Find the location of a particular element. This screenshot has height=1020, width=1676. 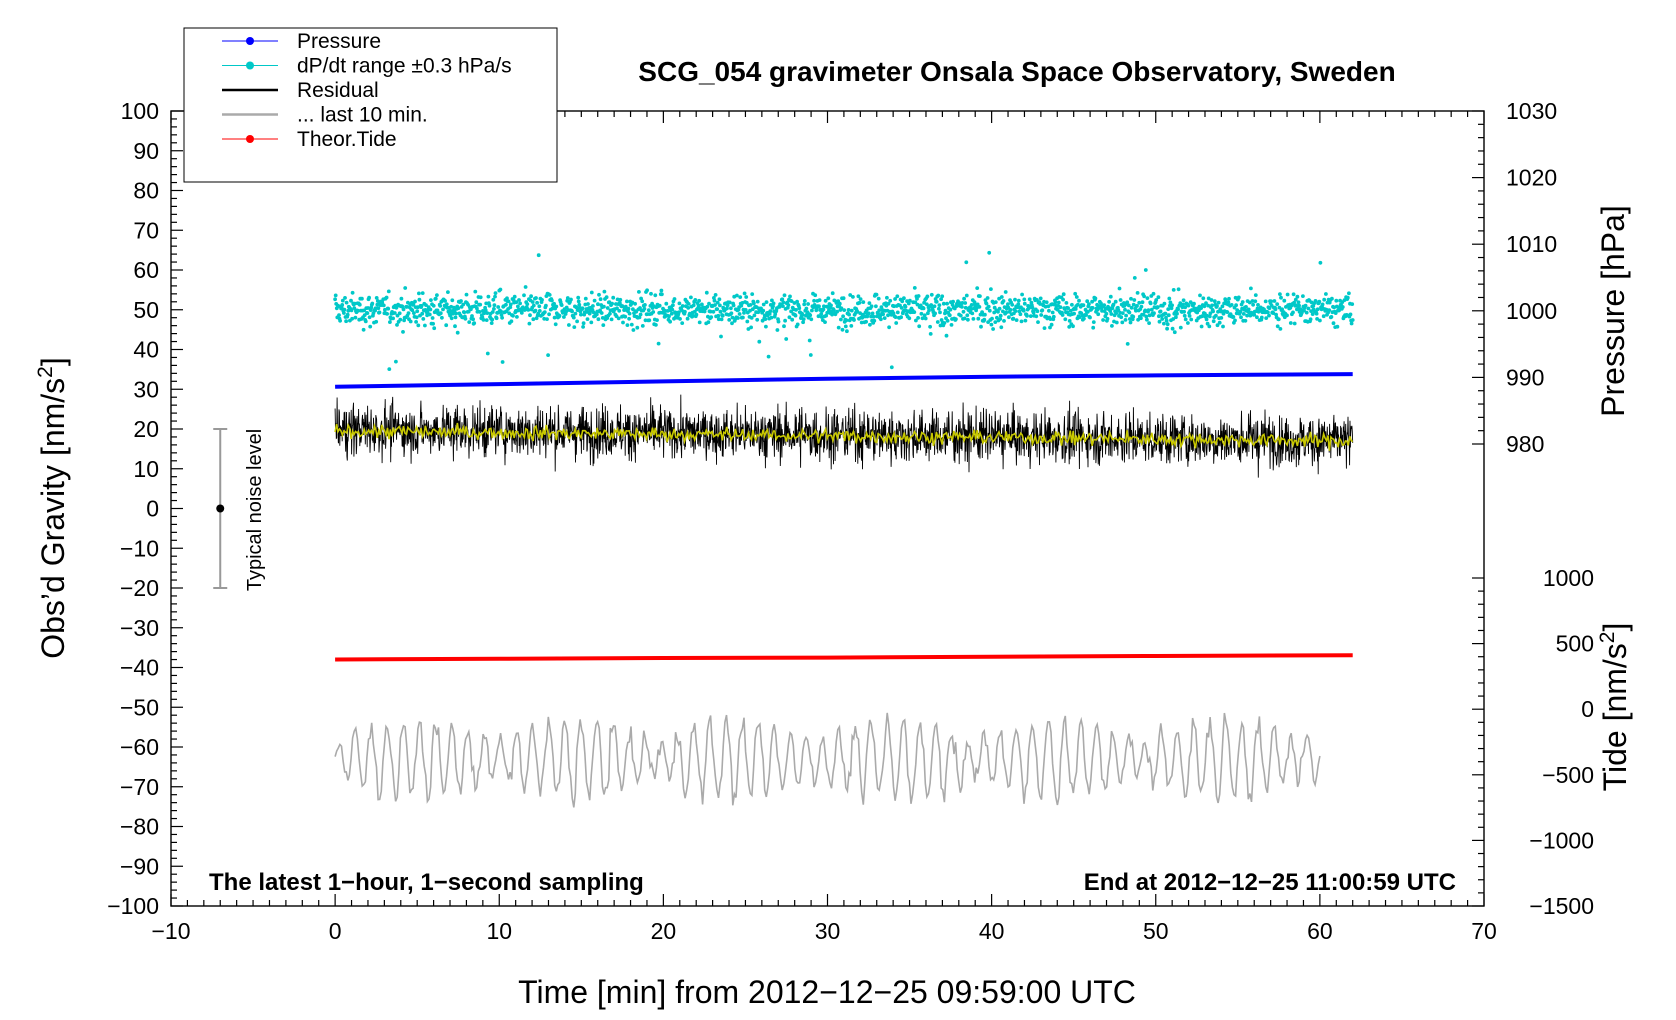

x-tick-label: 70 is located at coordinates (1484, 931).